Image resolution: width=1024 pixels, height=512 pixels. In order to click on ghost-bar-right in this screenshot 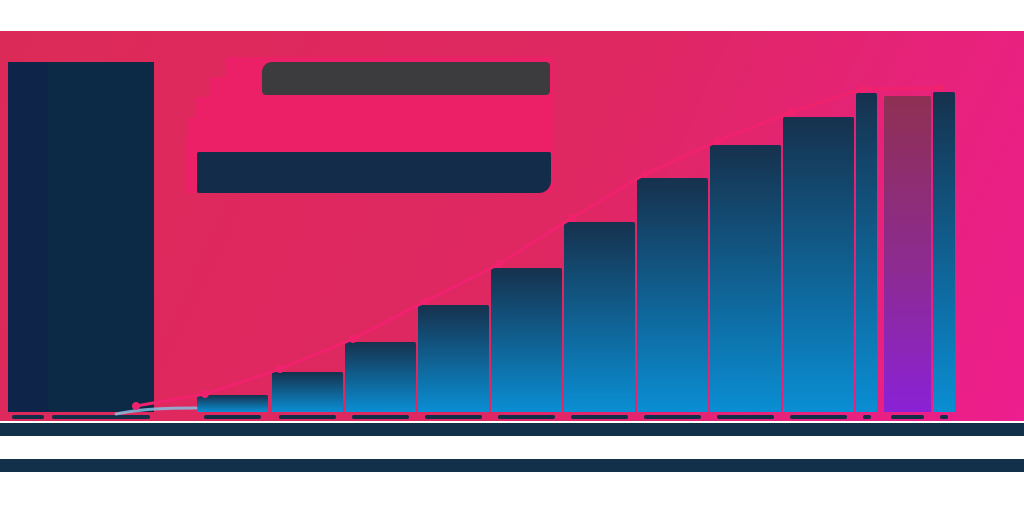, I will do `click(101, 237)`.